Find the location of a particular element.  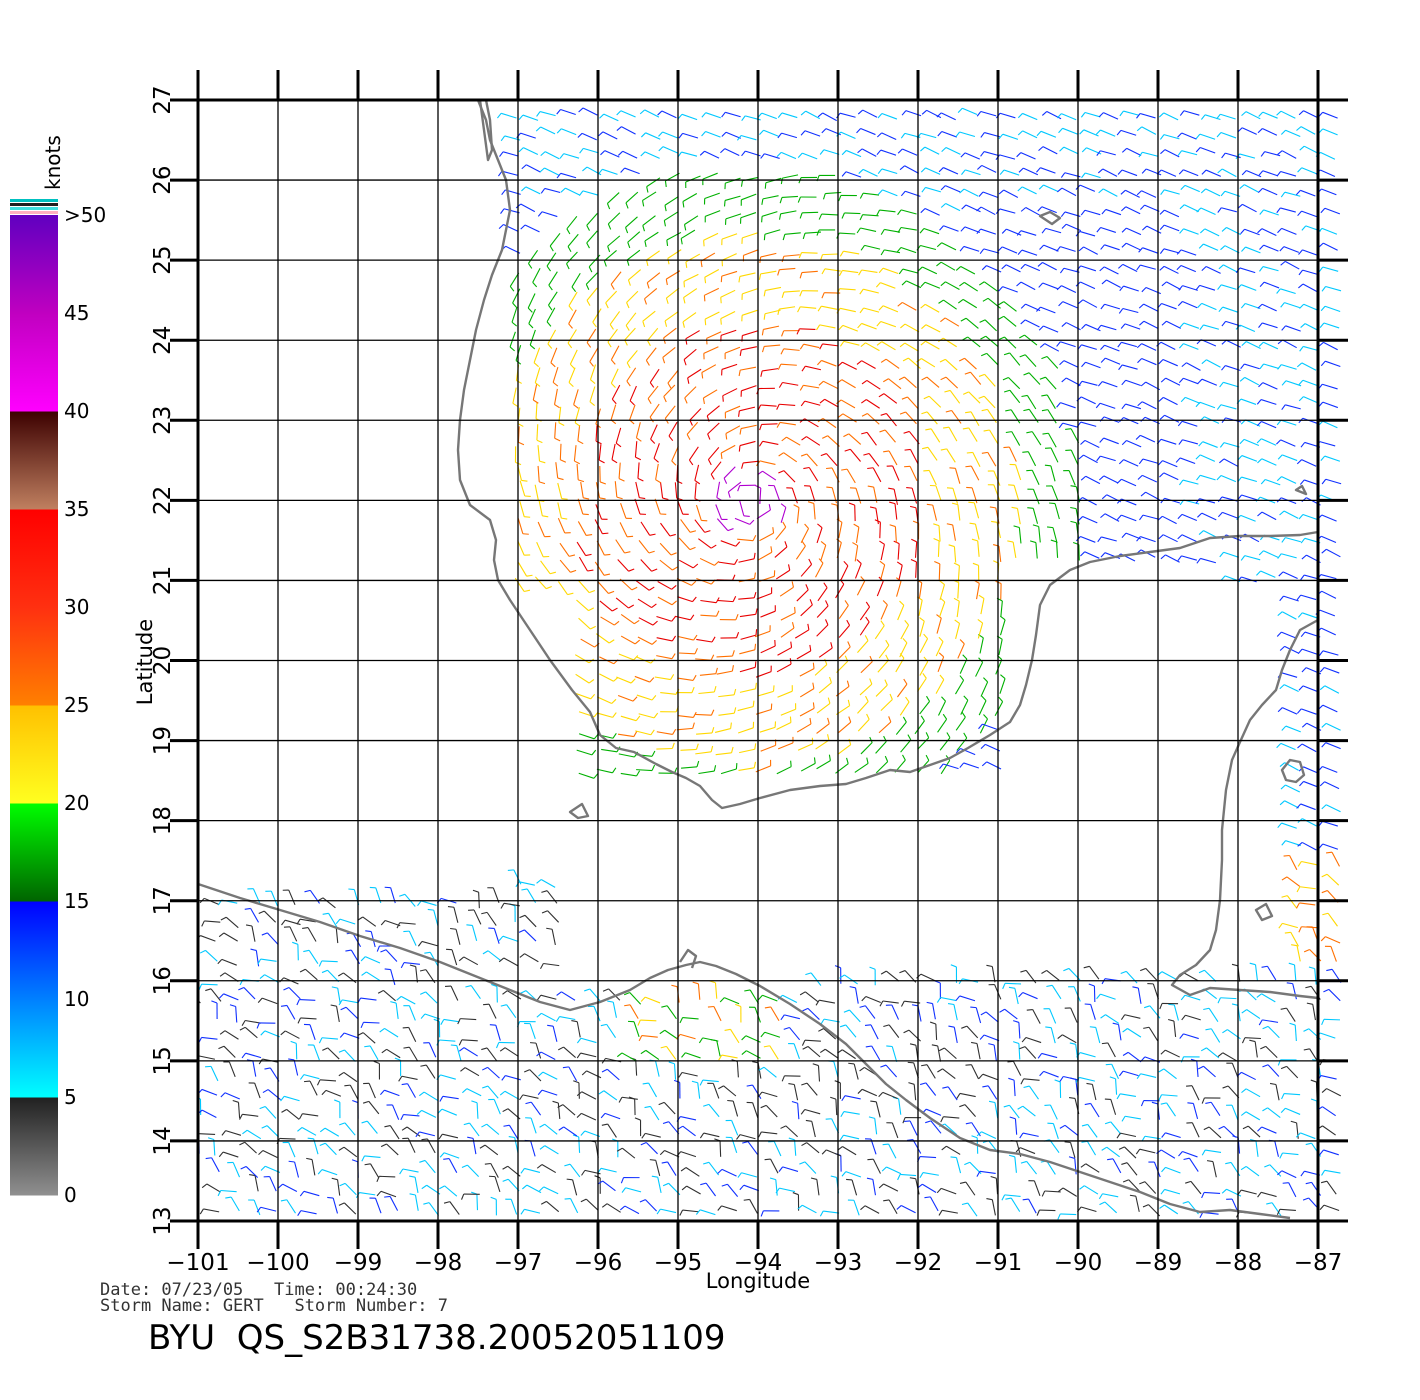

x-tick-label: −101 is located at coordinates (197, 1263).